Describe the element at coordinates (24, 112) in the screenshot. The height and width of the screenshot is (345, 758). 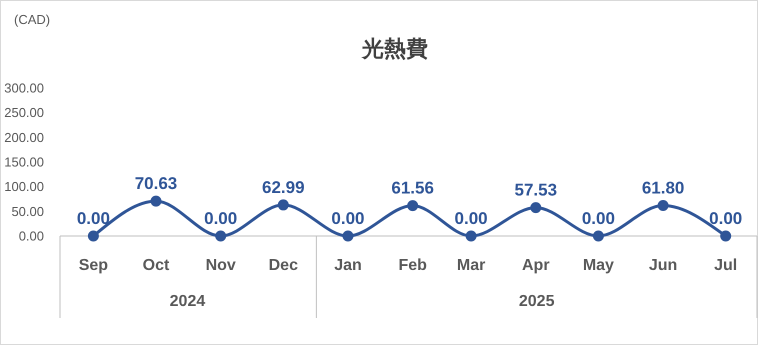
I see `y-tick-label: 250.00` at that location.